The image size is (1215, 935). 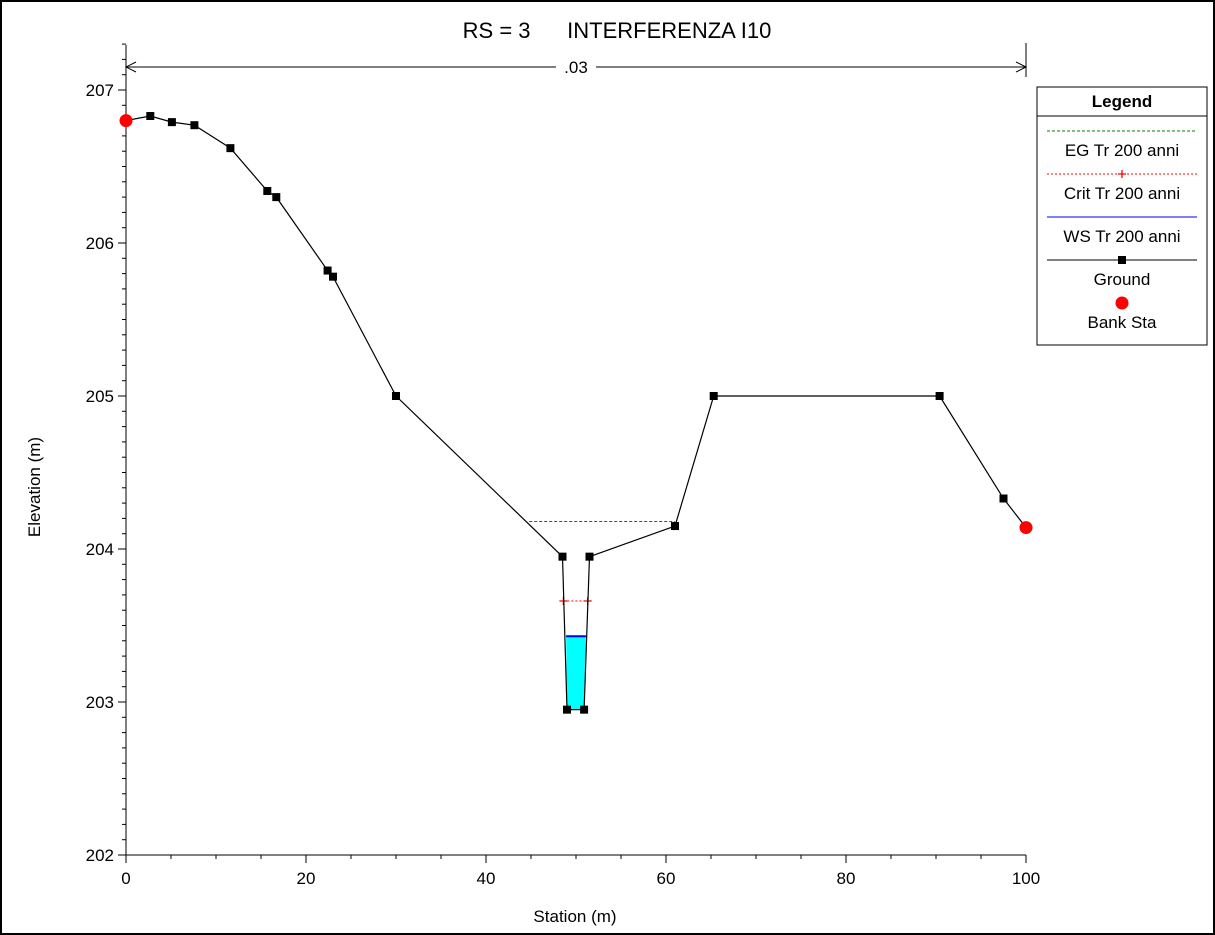 I want to click on legend-title: Legend, so click(x=1122, y=101).